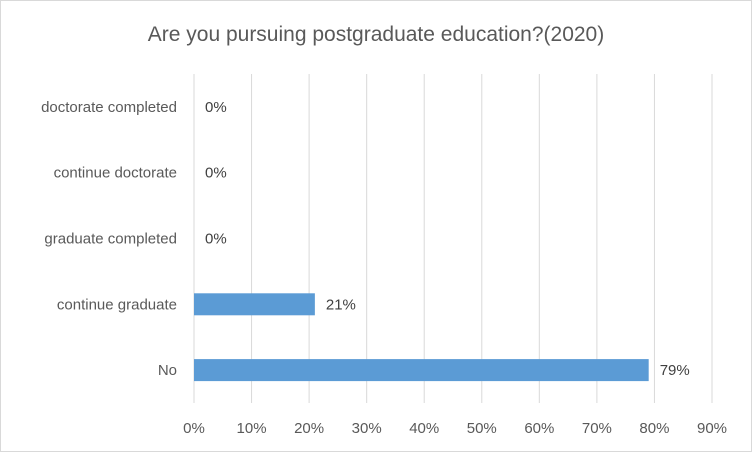 This screenshot has height=452, width=752. What do you see at coordinates (309, 428) in the screenshot?
I see `x-tick-label: 20%` at bounding box center [309, 428].